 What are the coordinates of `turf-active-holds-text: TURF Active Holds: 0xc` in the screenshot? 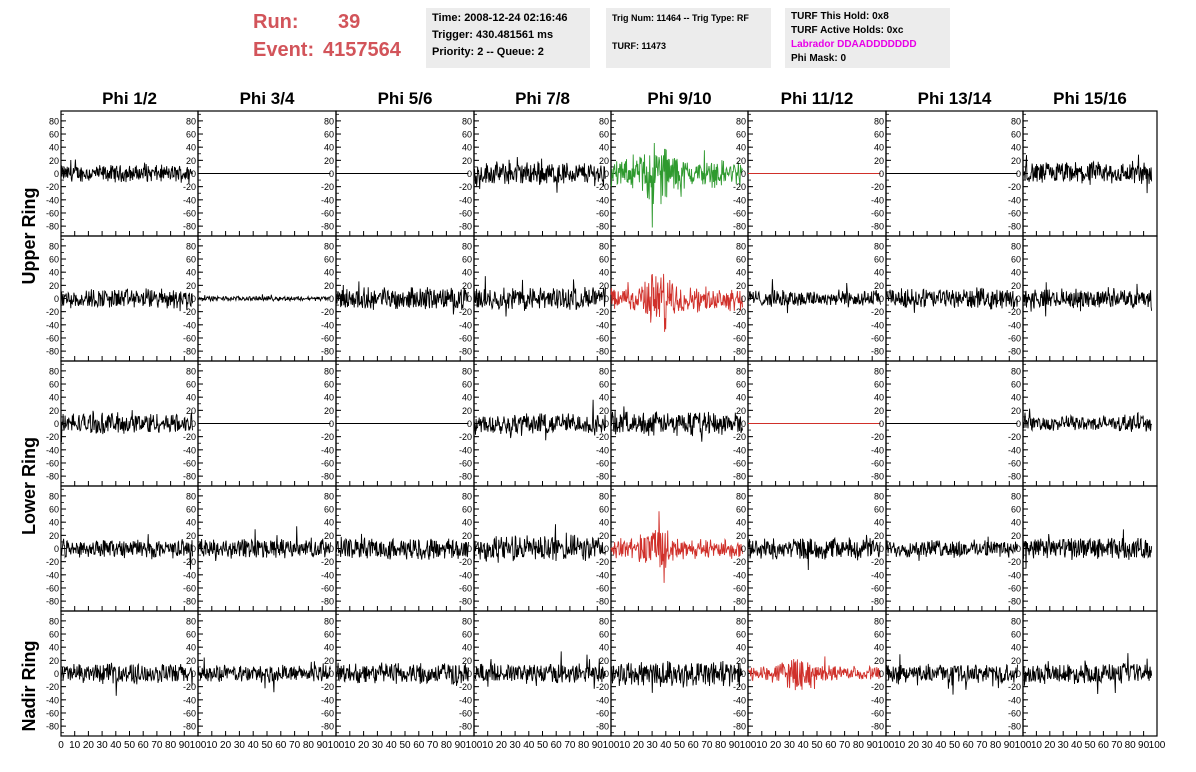 It's located at (847, 30).